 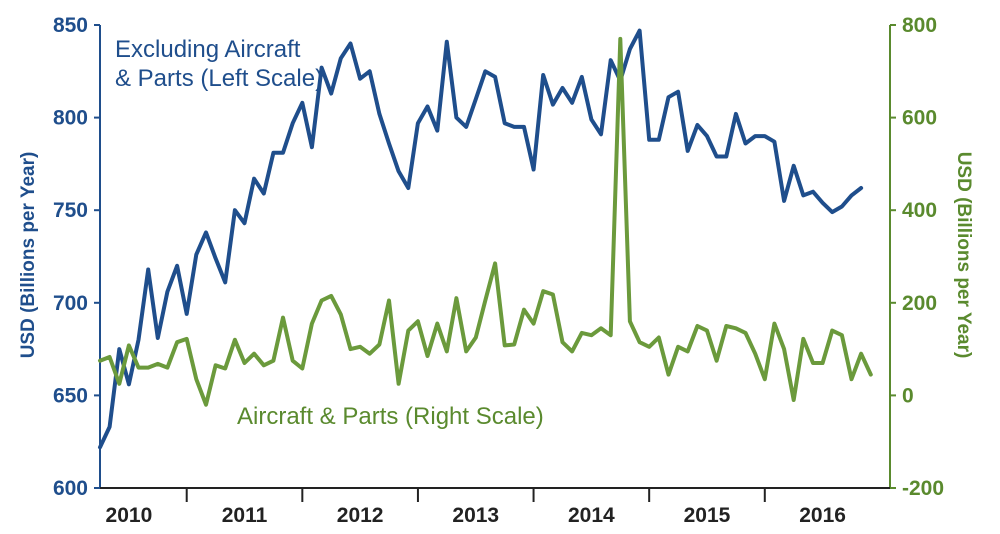 What do you see at coordinates (919, 118) in the screenshot?
I see `right-tick-label: 600` at bounding box center [919, 118].